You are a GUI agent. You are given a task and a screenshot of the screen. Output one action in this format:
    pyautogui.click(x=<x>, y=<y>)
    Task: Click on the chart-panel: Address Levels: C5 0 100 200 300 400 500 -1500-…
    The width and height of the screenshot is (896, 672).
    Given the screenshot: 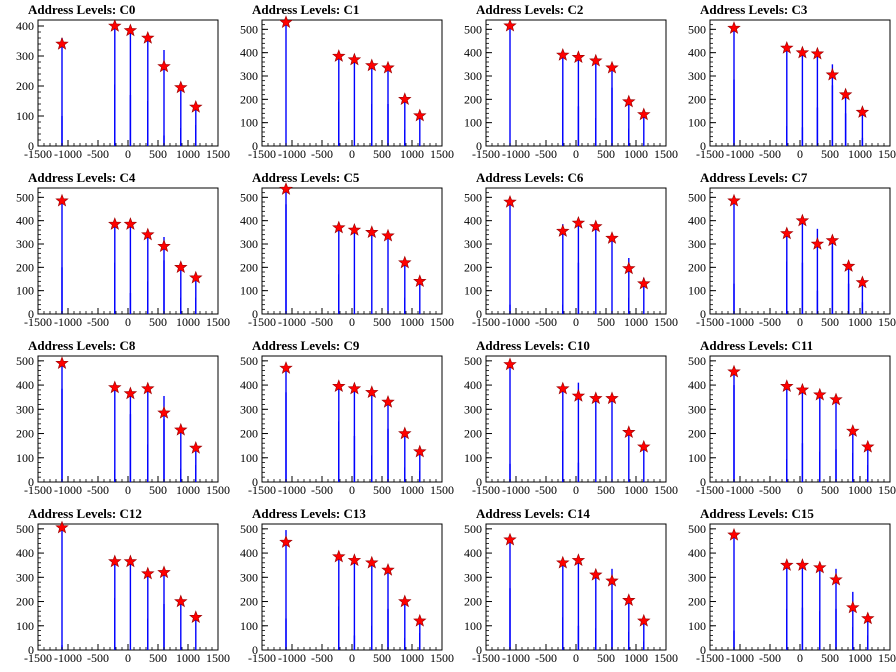 What is the action you would take?
    pyautogui.click(x=339, y=252)
    